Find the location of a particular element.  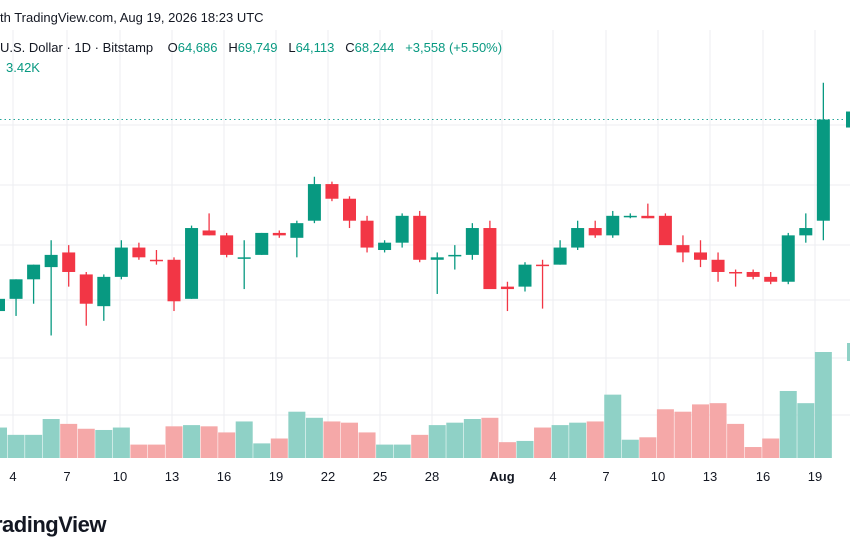

price-scale-marker is located at coordinates (848, 119).